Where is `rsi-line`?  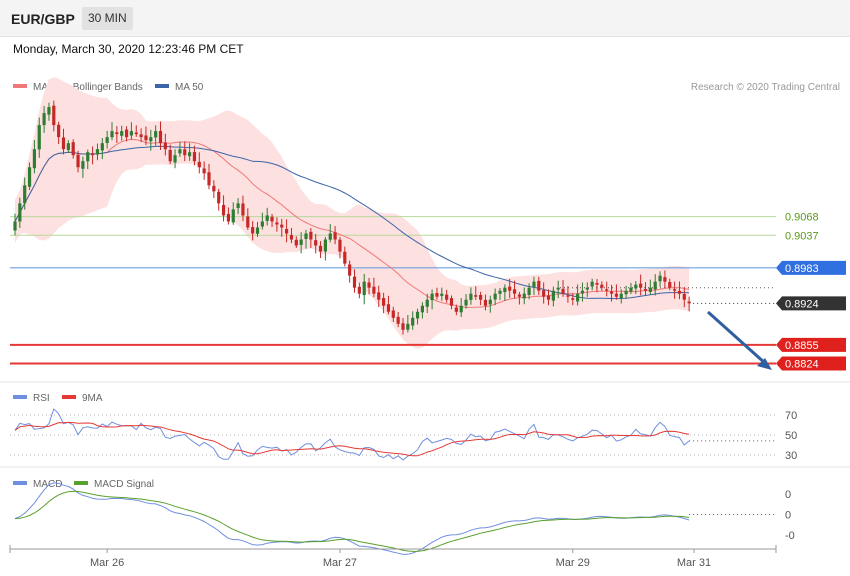
rsi-line is located at coordinates (352, 434).